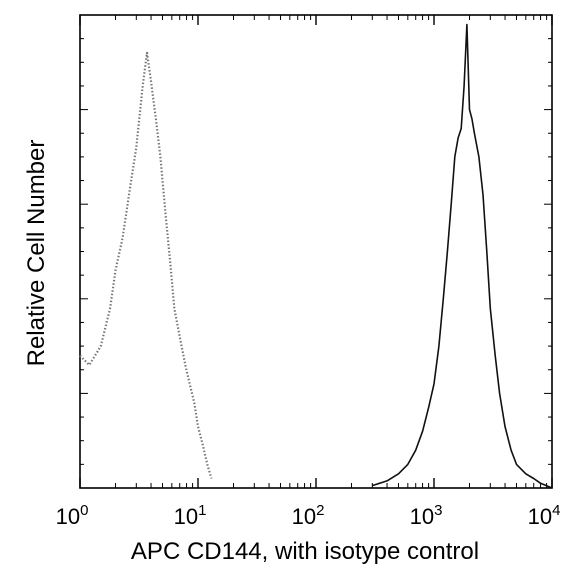 This screenshot has height=574, width=574. Describe the element at coordinates (72, 515) in the screenshot. I see `x-tick-label-0: 10⁰` at that location.